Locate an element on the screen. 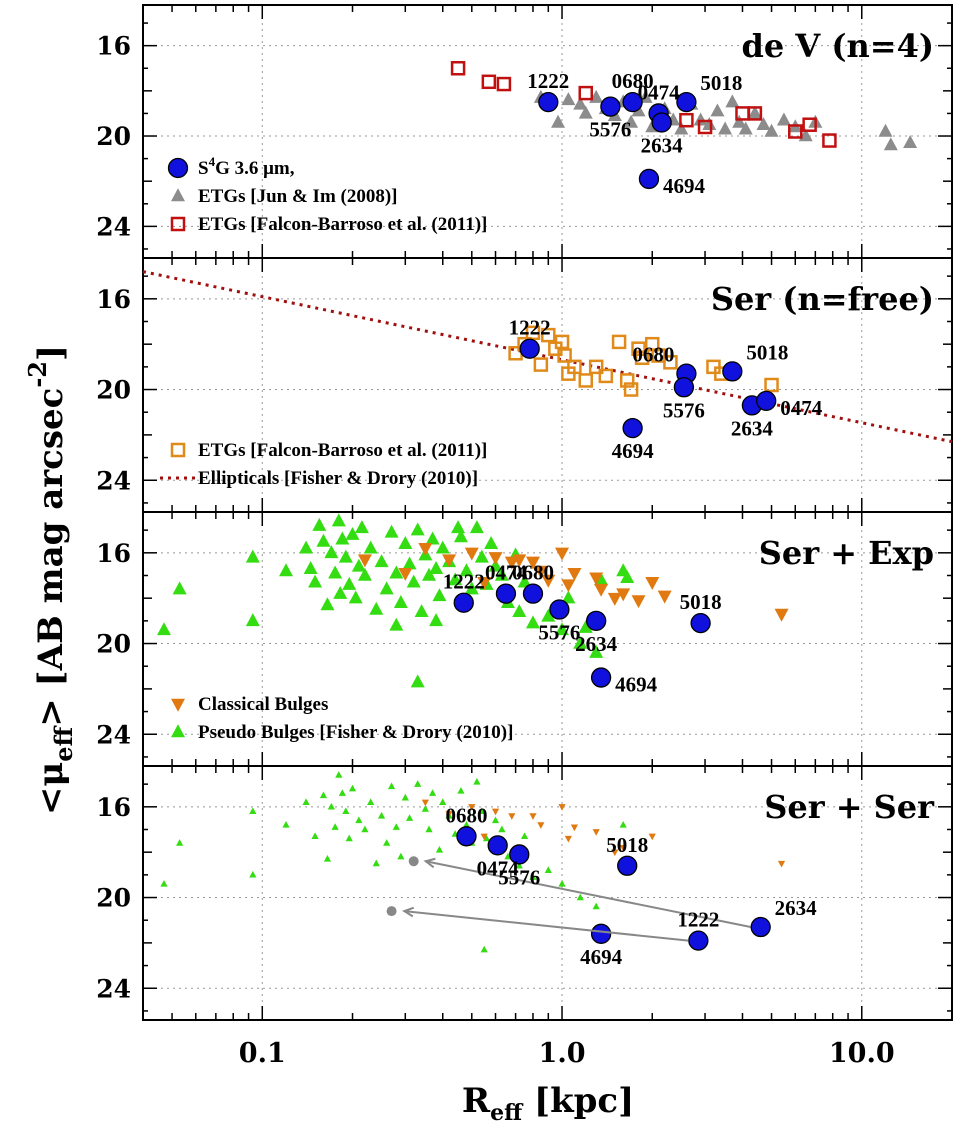 This screenshot has width=953, height=1124. galaxy-label: 5576 is located at coordinates (559, 633).